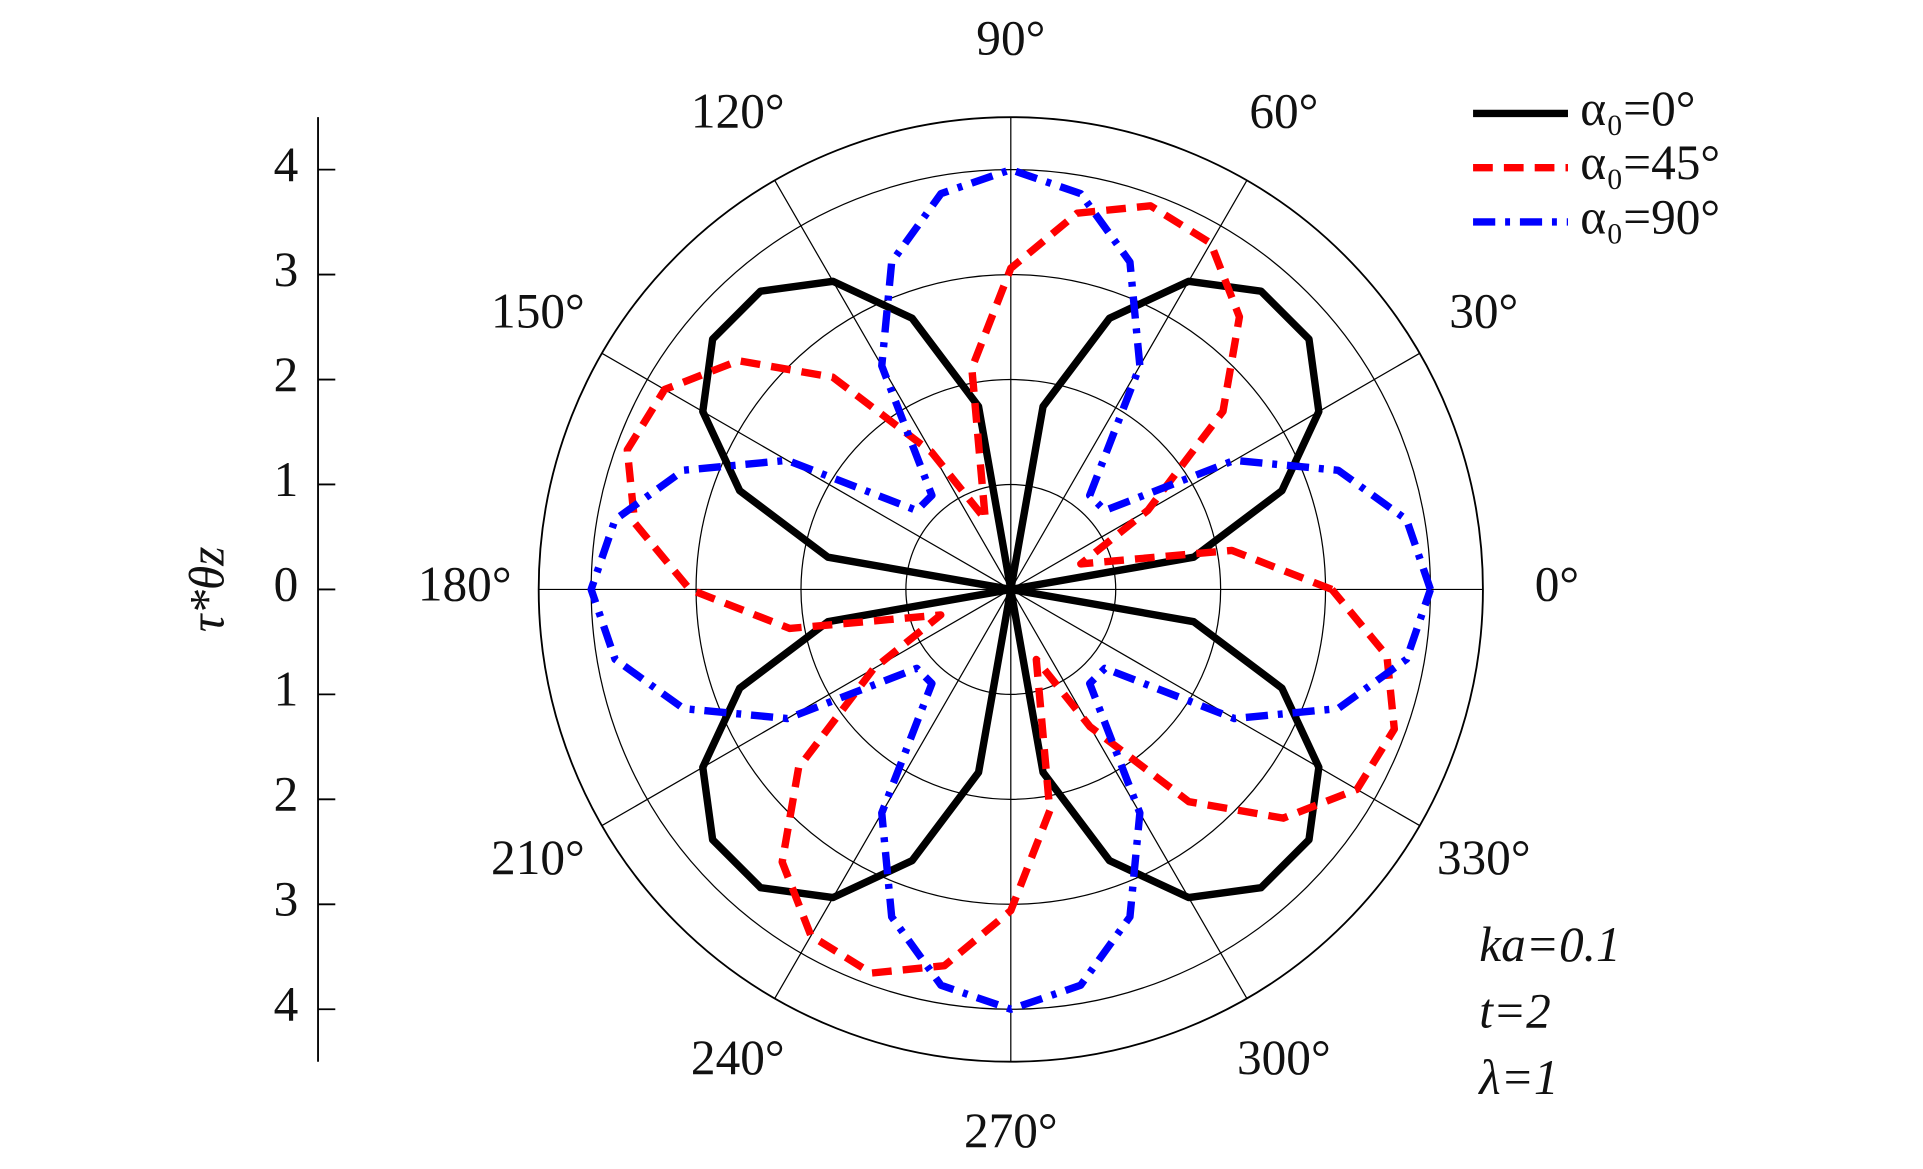 The height and width of the screenshot is (1169, 1923). Describe the element at coordinates (538, 311) in the screenshot. I see `theta-tick-label: 150°` at that location.